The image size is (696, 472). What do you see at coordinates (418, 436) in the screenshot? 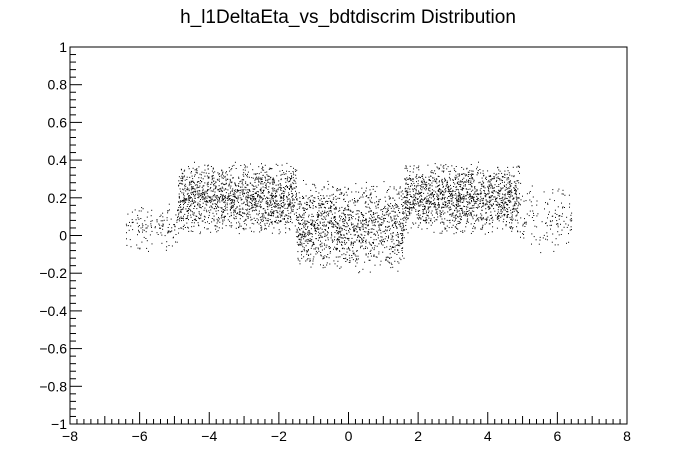
I see `x-tick-label: 2` at bounding box center [418, 436].